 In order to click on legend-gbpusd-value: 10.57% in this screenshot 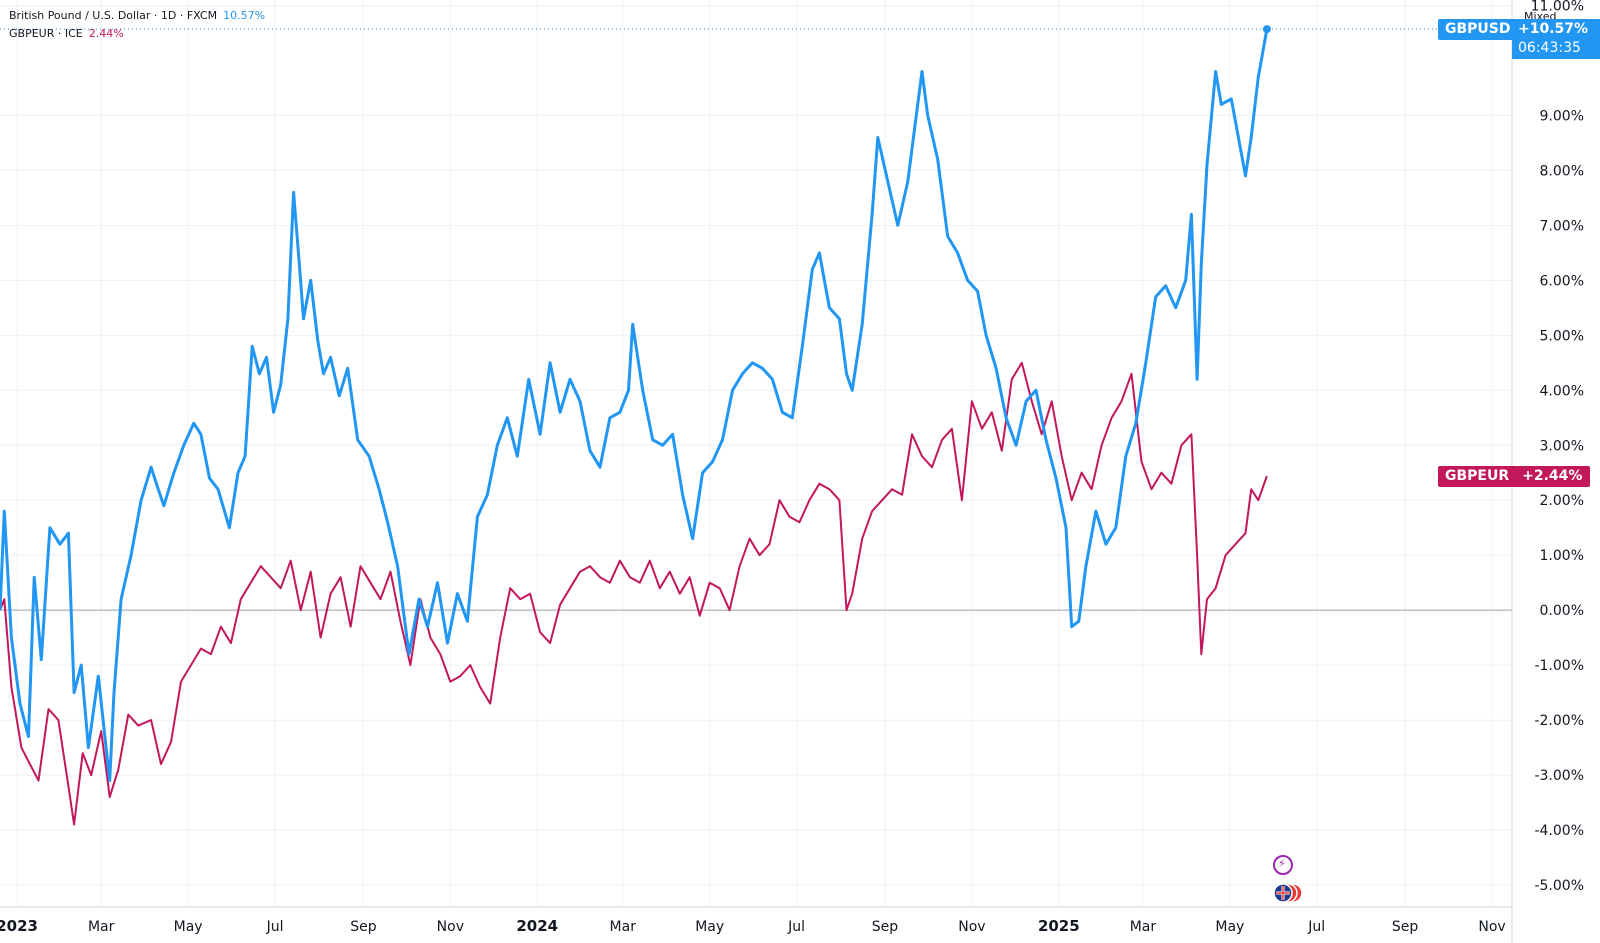, I will do `click(244, 15)`.